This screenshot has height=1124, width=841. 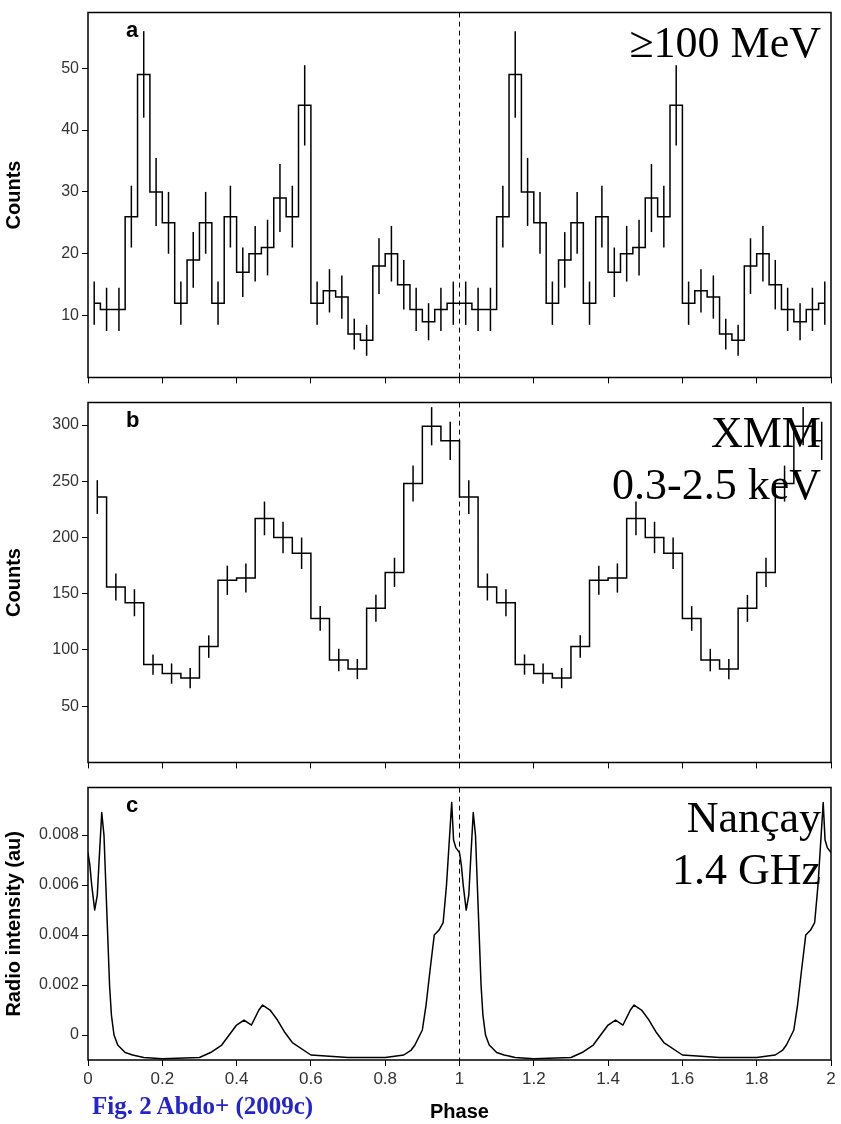 What do you see at coordinates (311, 1078) in the screenshot?
I see `x-tick-label: 0.6` at bounding box center [311, 1078].